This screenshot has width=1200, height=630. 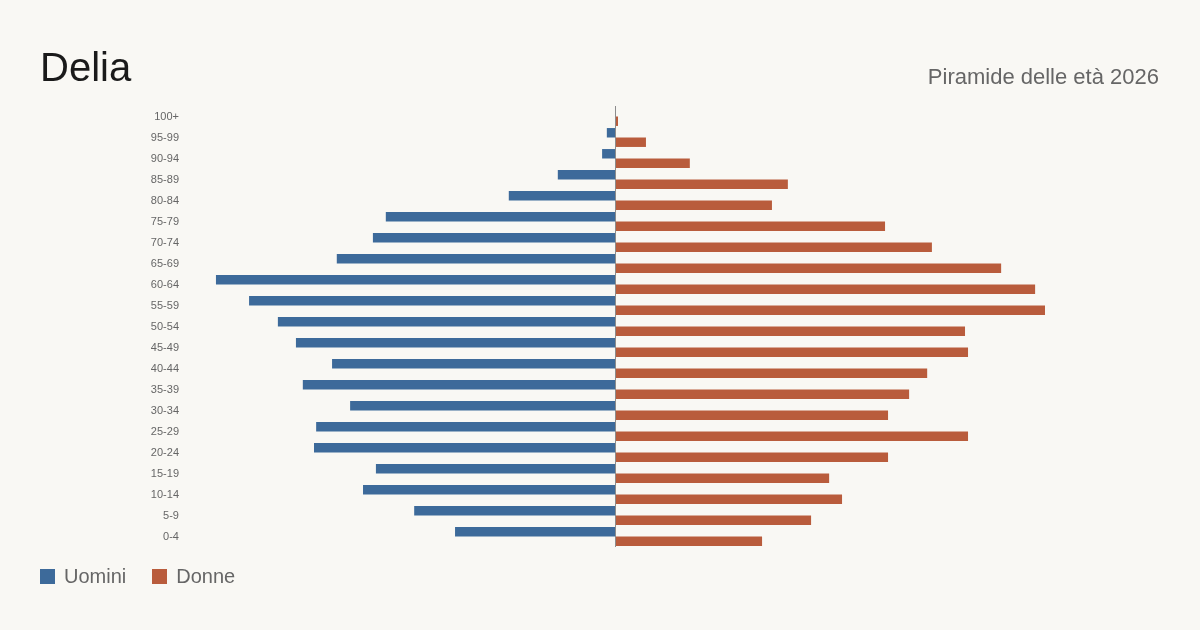 I want to click on y-tick-label: 45-49, so click(x=164, y=346).